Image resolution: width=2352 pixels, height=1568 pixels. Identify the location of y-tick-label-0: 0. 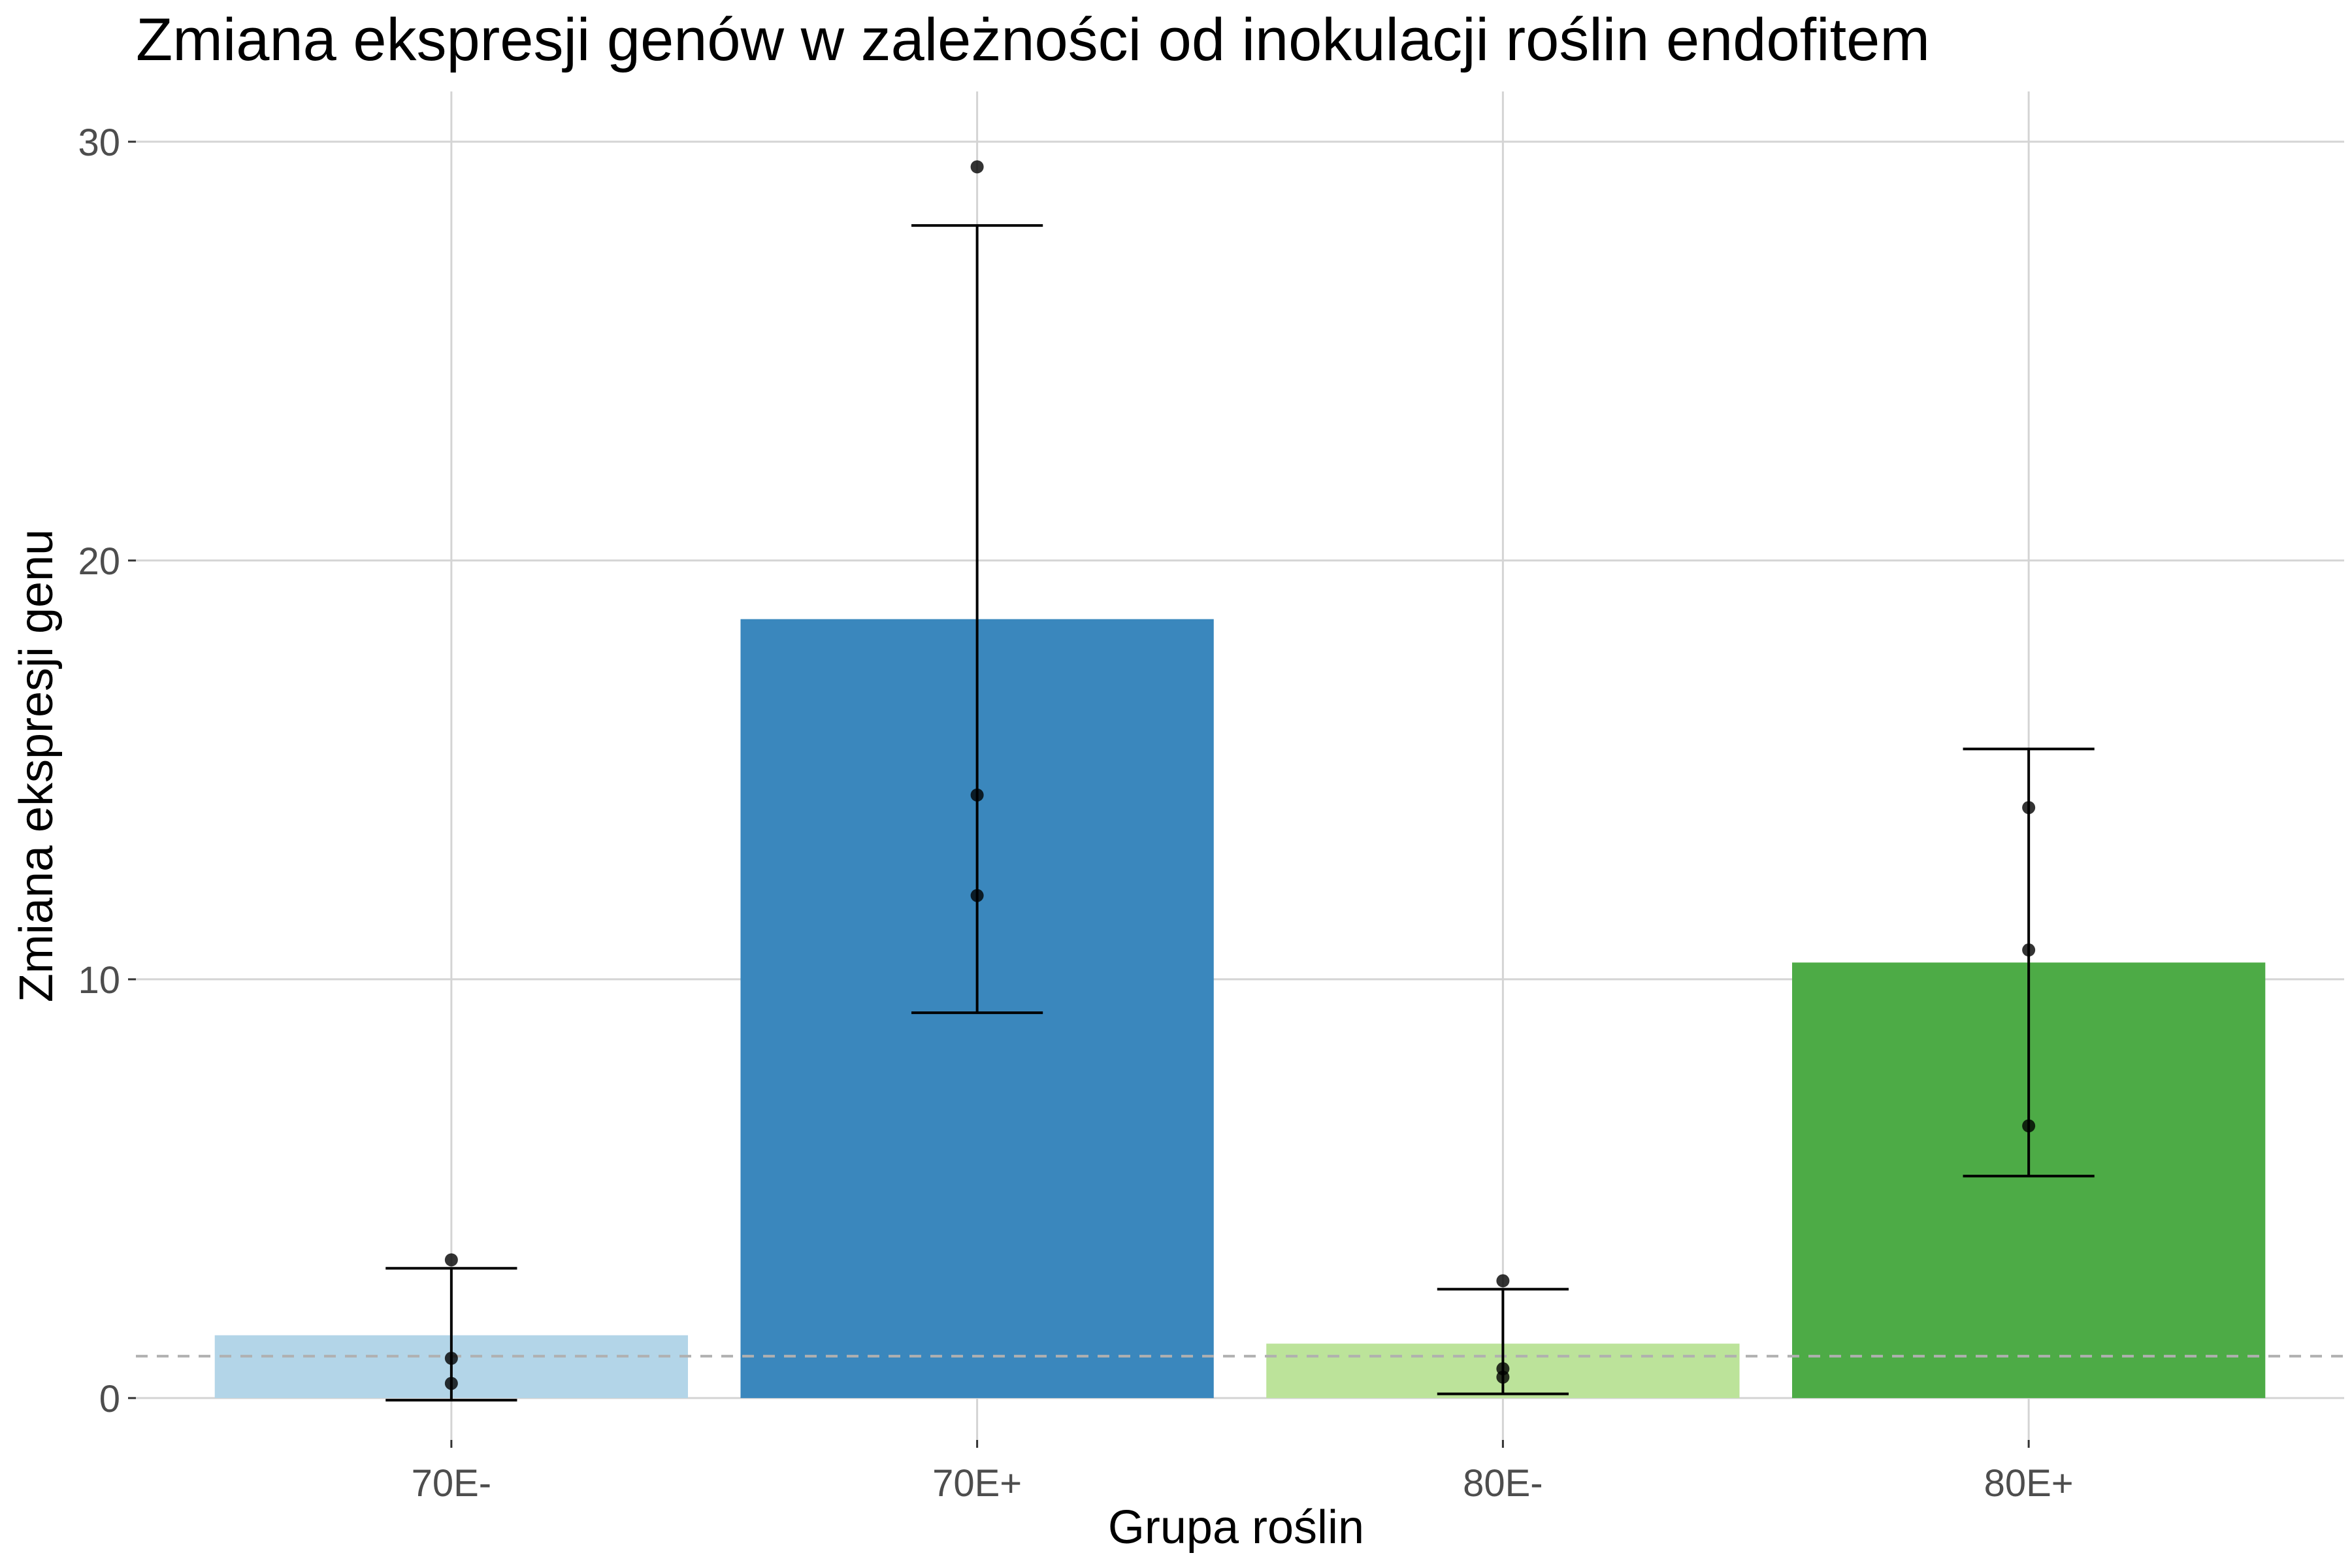
(109, 1399).